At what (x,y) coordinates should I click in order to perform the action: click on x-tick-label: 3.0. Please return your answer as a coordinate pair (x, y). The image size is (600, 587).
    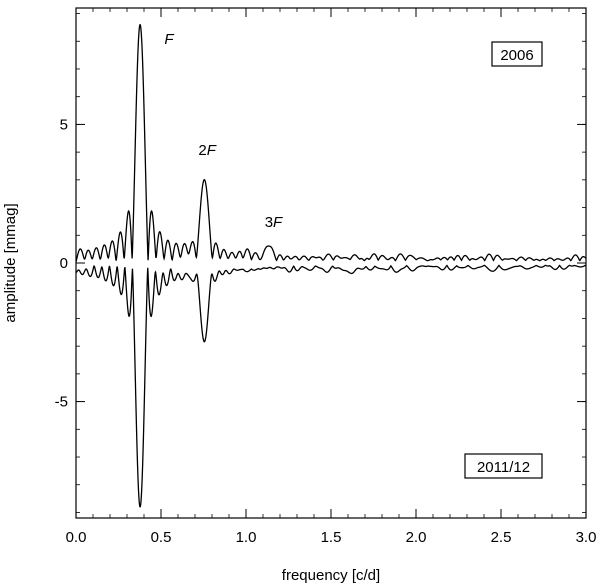
    Looking at the image, I should click on (586, 537).